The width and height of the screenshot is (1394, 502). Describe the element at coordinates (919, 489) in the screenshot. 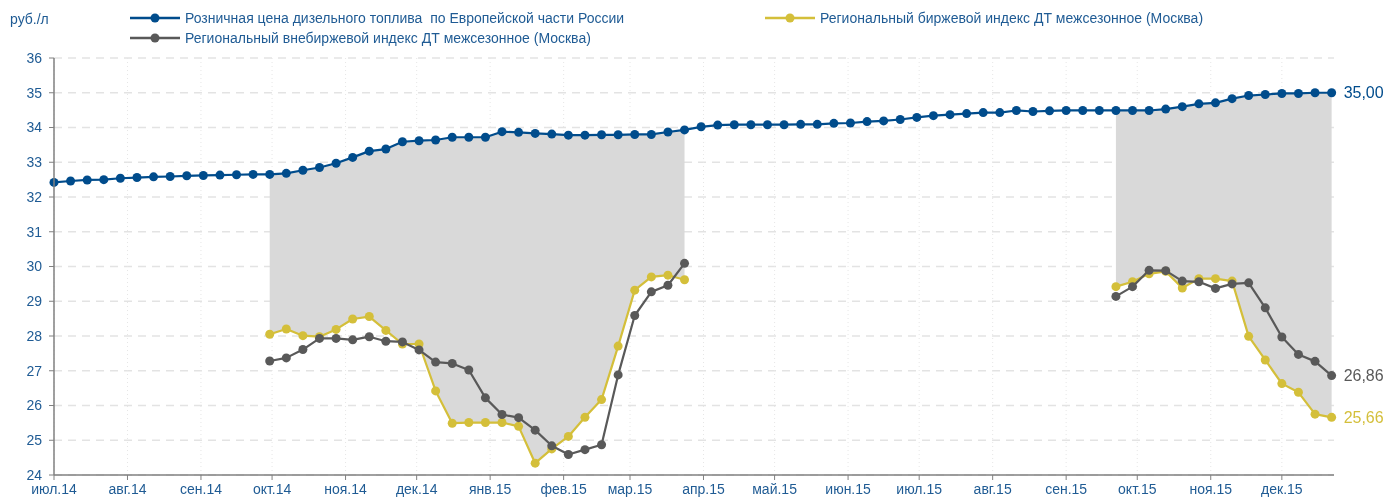

I see `x-tick-label: июл.15` at that location.